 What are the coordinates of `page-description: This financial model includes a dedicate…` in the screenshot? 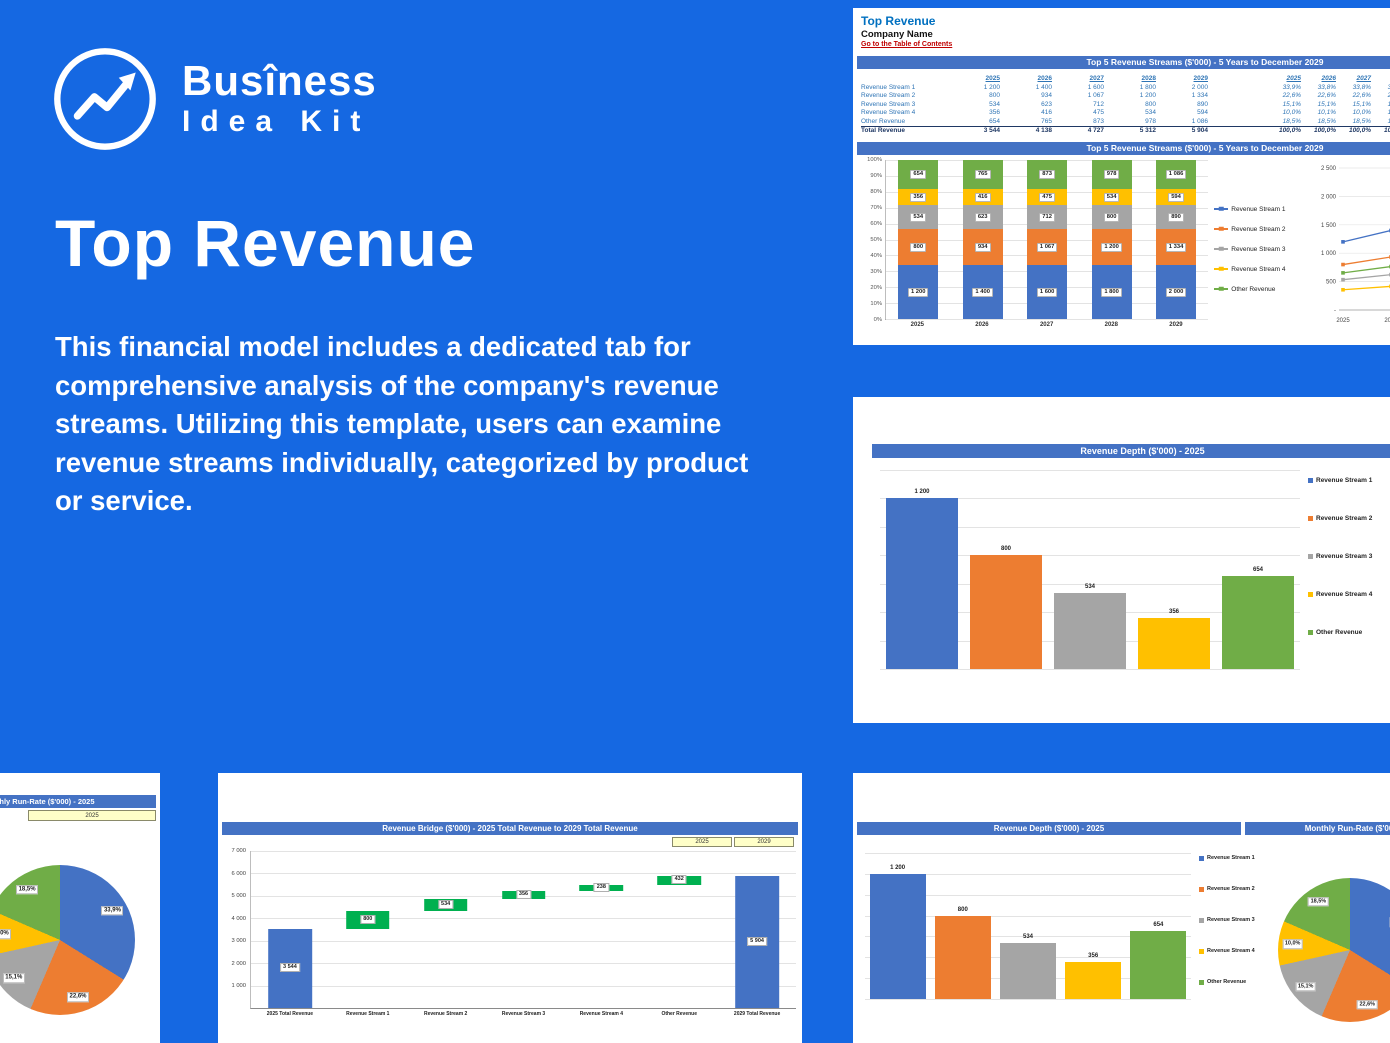 It's located at (402, 423).